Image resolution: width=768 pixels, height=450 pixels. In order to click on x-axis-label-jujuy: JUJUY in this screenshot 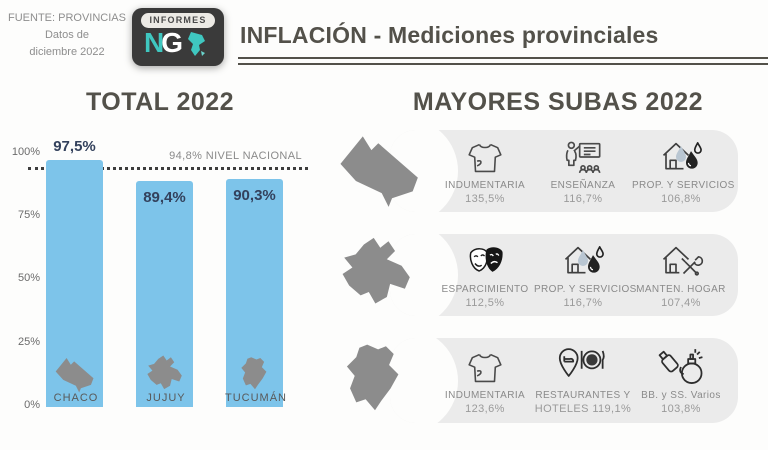, I will do `click(166, 398)`.